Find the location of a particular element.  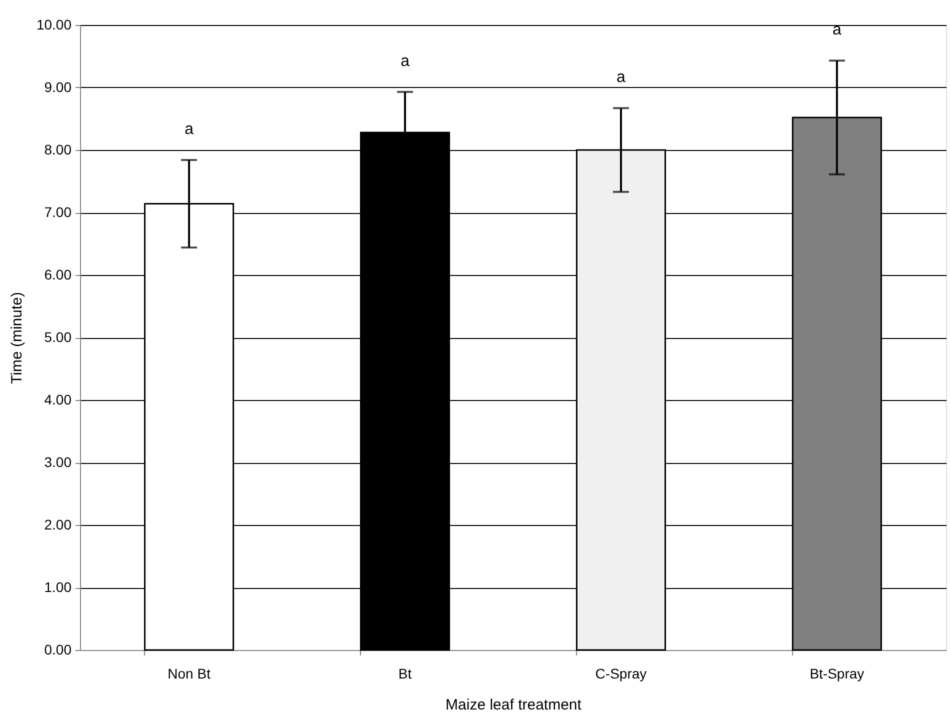

y-tick-label: 6.00 is located at coordinates (58, 274).